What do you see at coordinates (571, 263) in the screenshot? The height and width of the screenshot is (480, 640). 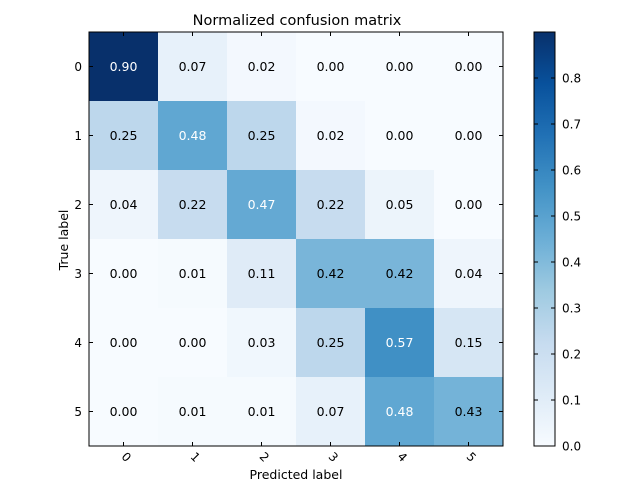 I see `colorbar-tick-label: 0.4` at bounding box center [571, 263].